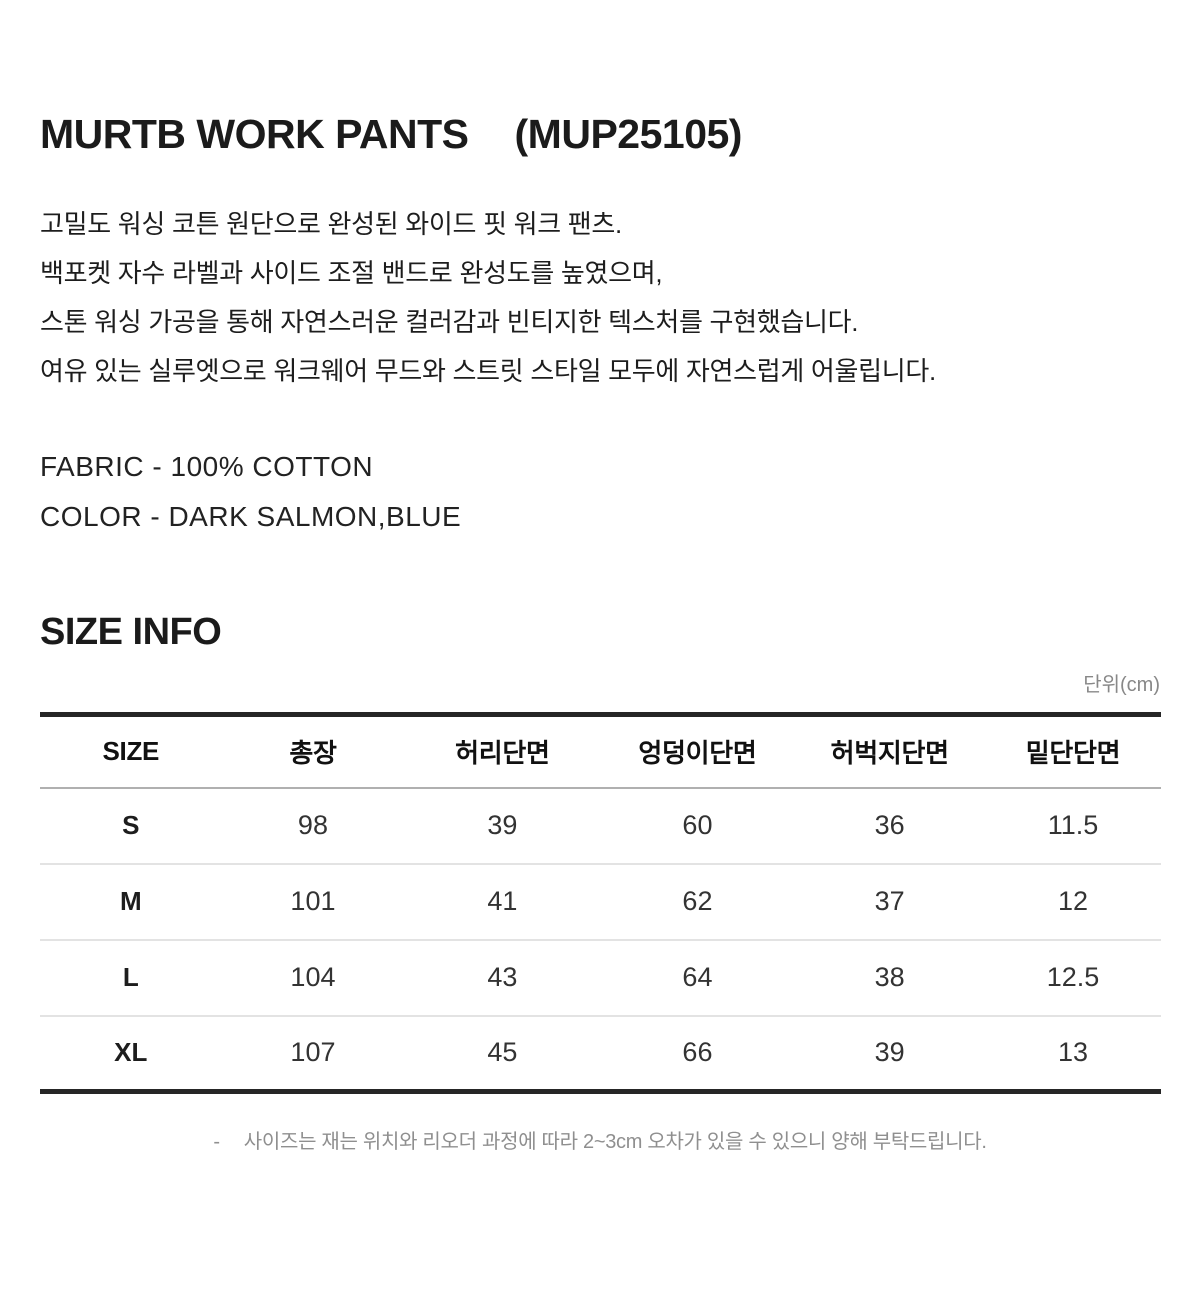  I want to click on cell-value: 107, so click(313, 1053).